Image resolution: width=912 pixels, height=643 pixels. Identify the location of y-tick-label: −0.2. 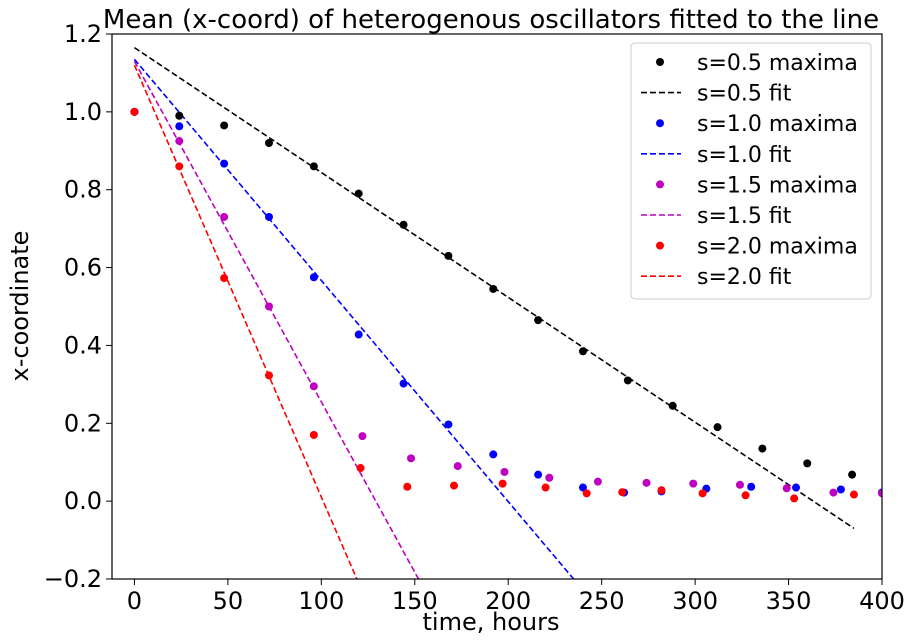
(73, 579).